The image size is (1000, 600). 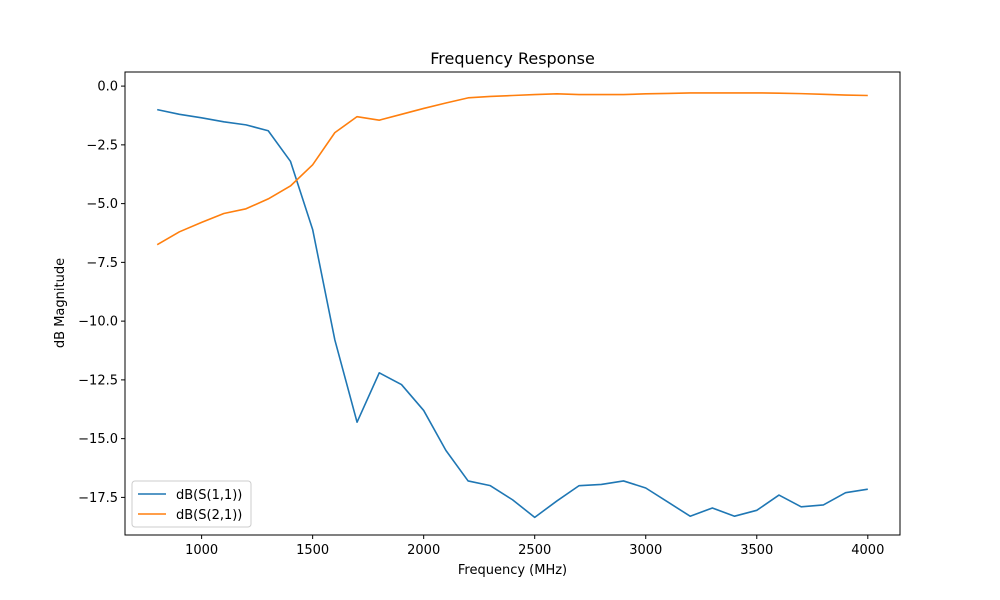 What do you see at coordinates (102, 145) in the screenshot?
I see `y-tick-label: −2.5` at bounding box center [102, 145].